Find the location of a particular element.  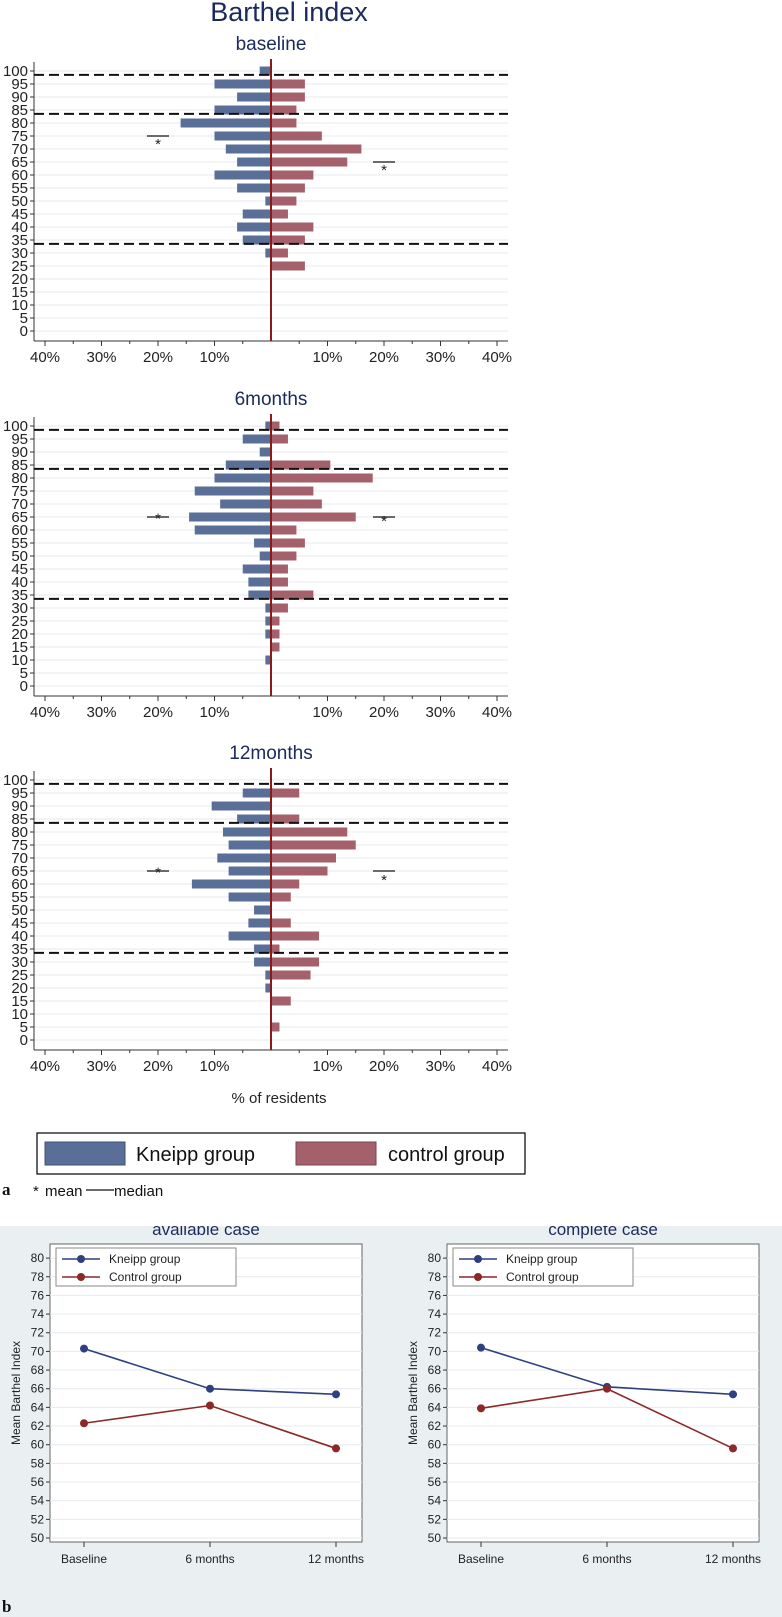

y-tick-label: 40 is located at coordinates (19, 936).